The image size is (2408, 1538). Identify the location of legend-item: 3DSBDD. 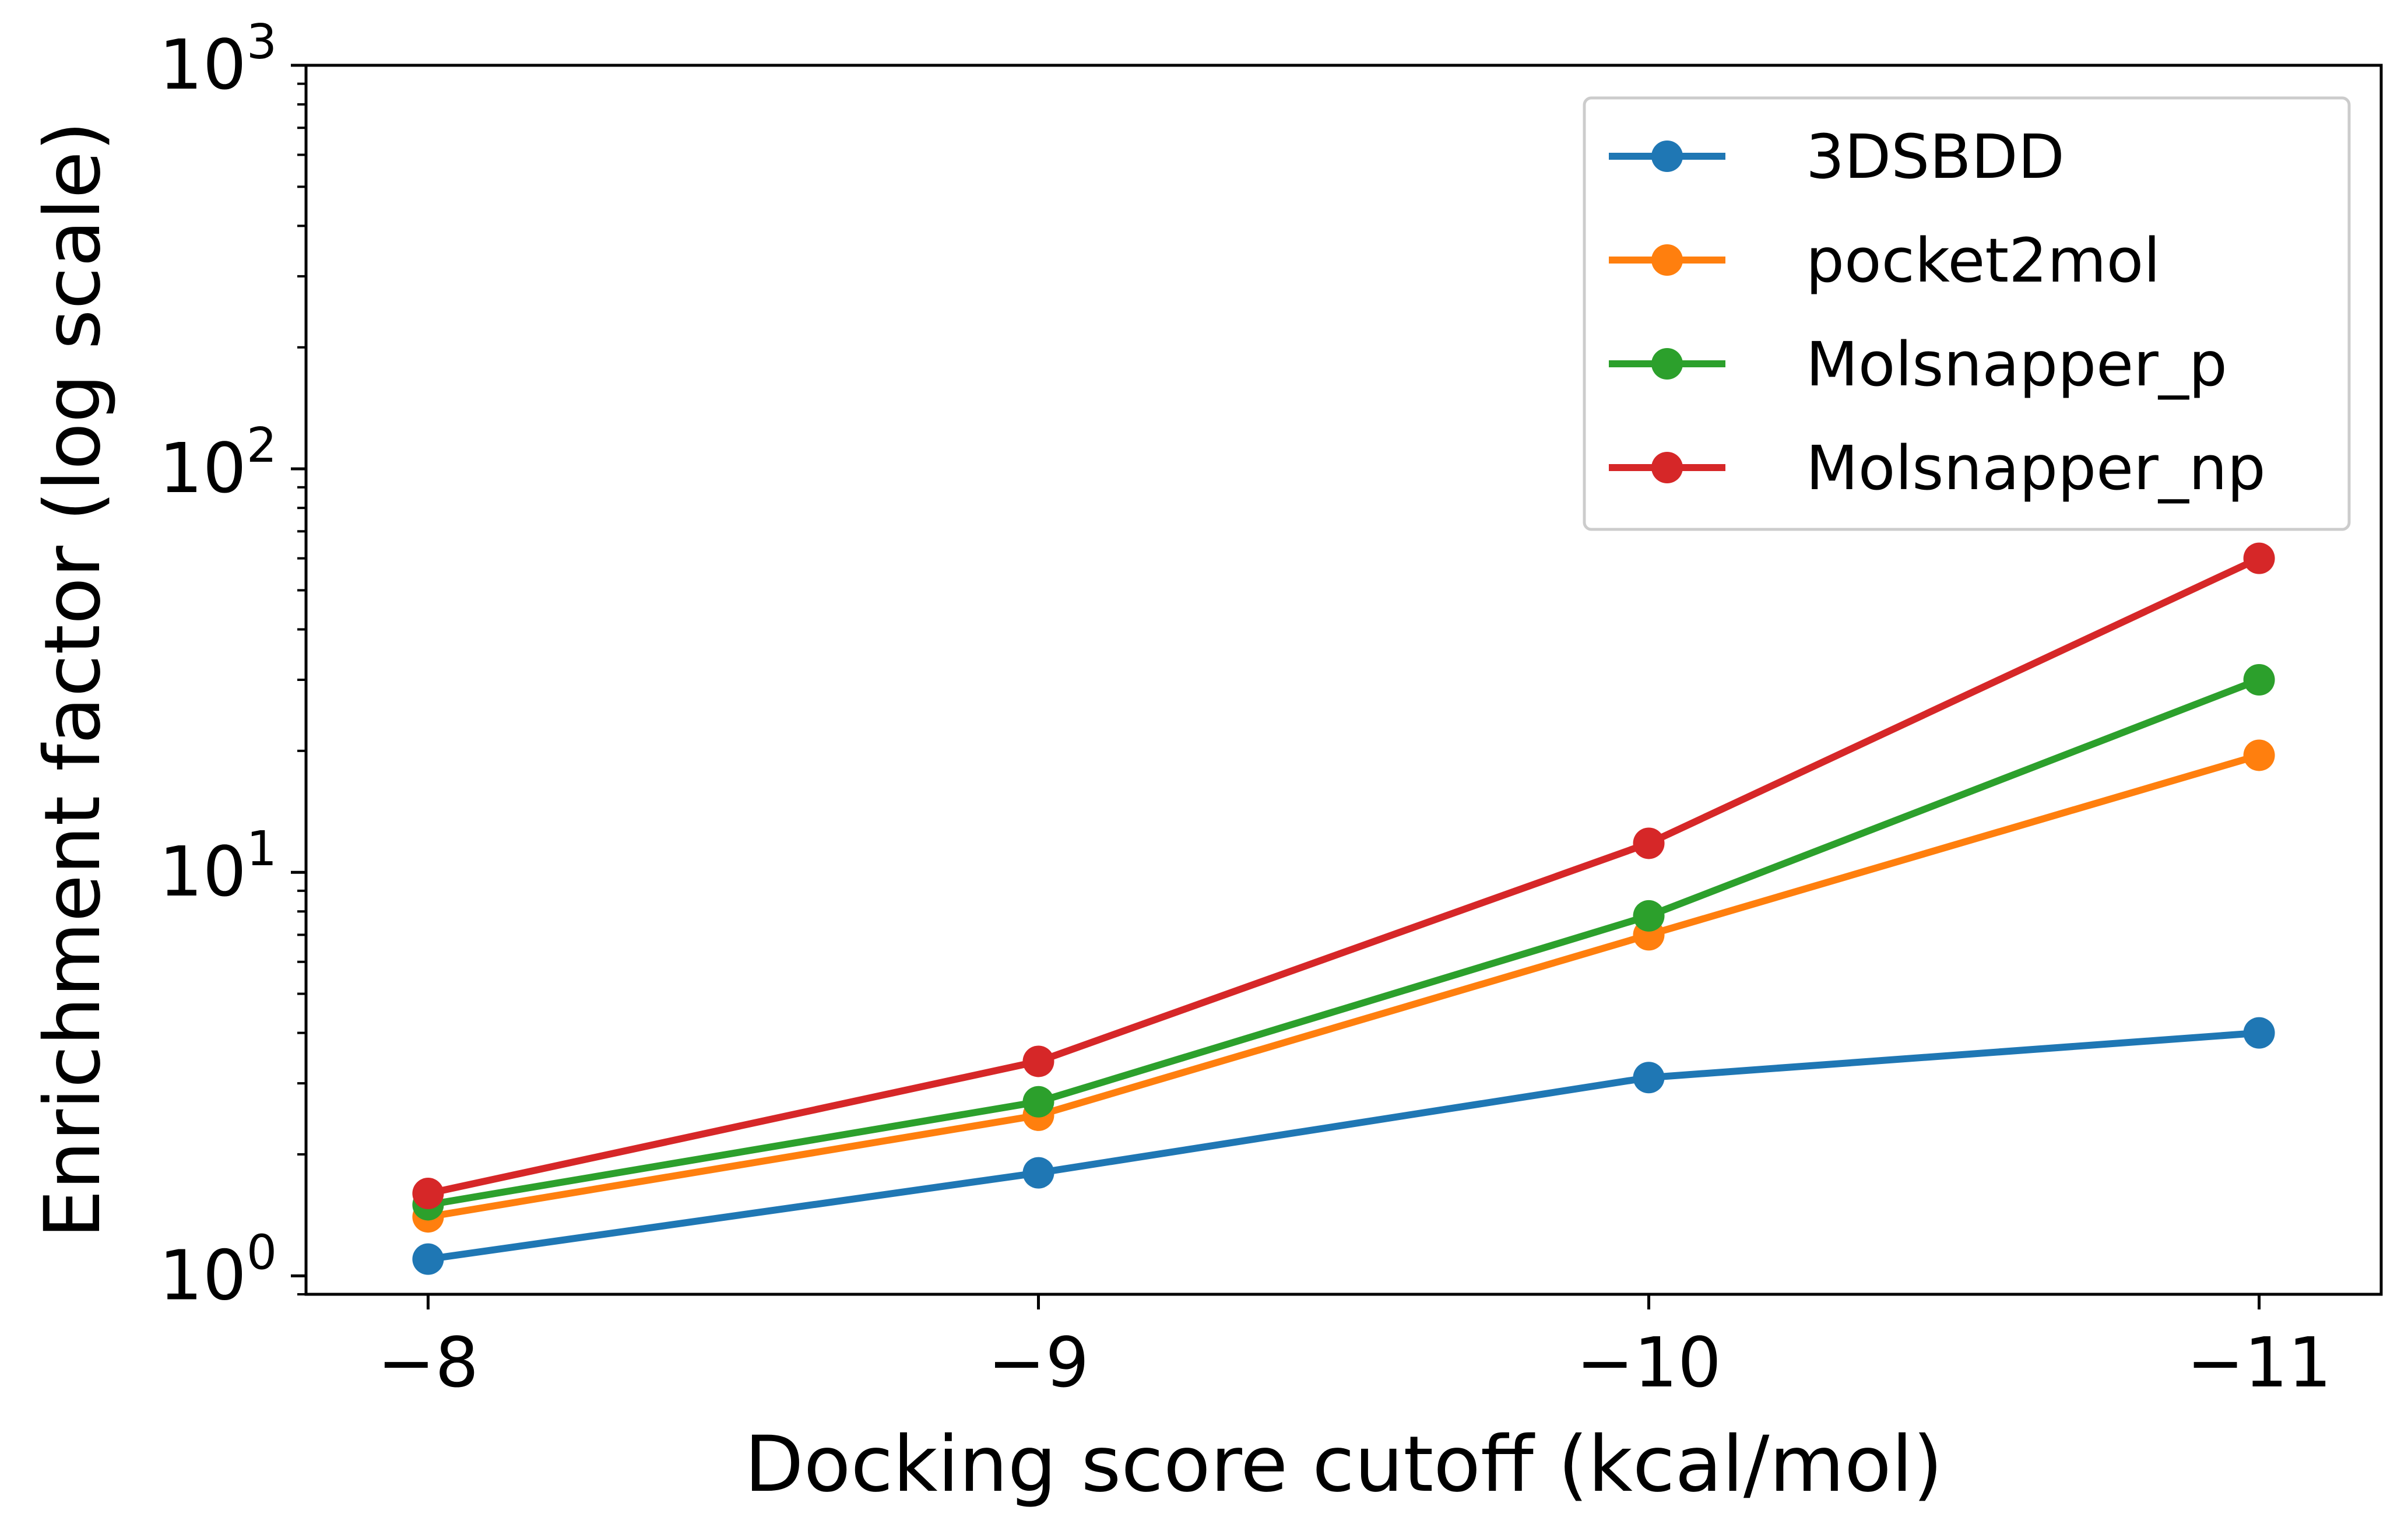
(1837, 156).